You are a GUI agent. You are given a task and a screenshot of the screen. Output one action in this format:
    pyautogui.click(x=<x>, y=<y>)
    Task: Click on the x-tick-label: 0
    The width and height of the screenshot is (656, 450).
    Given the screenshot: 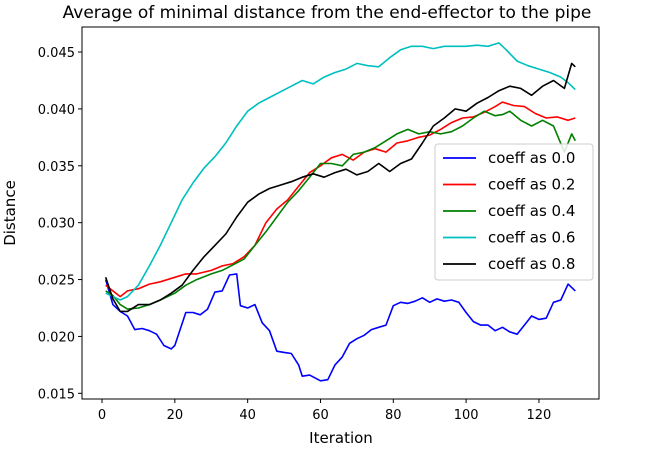 What is the action you would take?
    pyautogui.click(x=102, y=415)
    